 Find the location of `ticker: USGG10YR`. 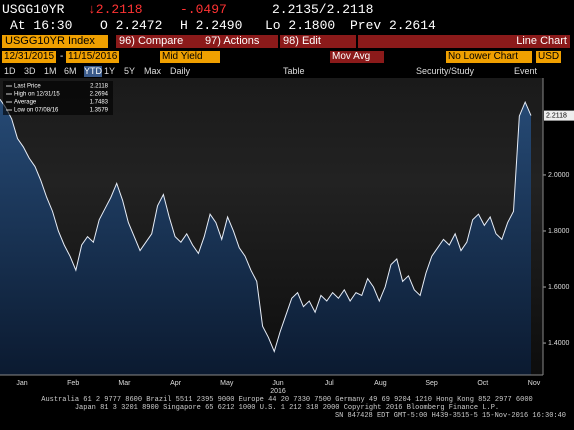

ticker: USGG10YR is located at coordinates (33, 9).